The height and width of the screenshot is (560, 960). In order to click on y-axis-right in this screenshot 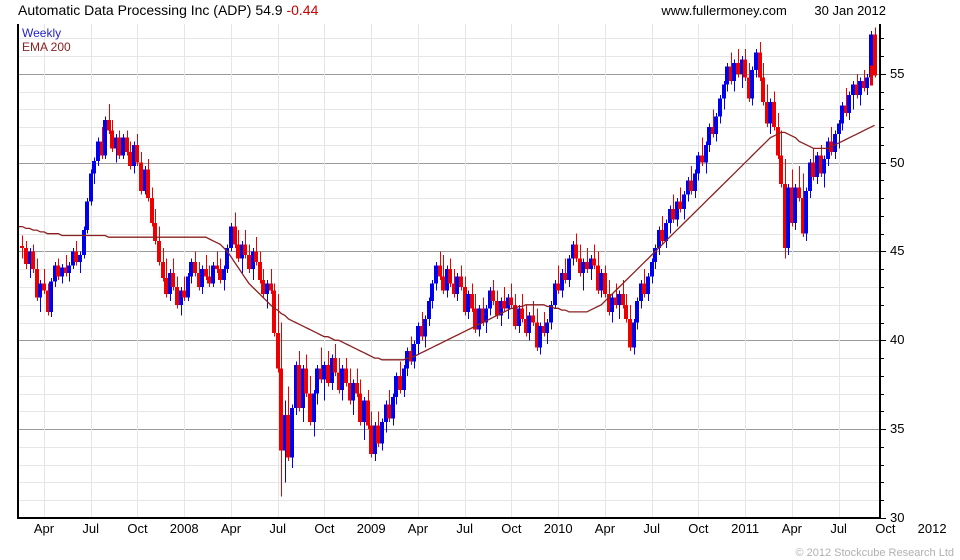, I will do `click(880, 271)`.